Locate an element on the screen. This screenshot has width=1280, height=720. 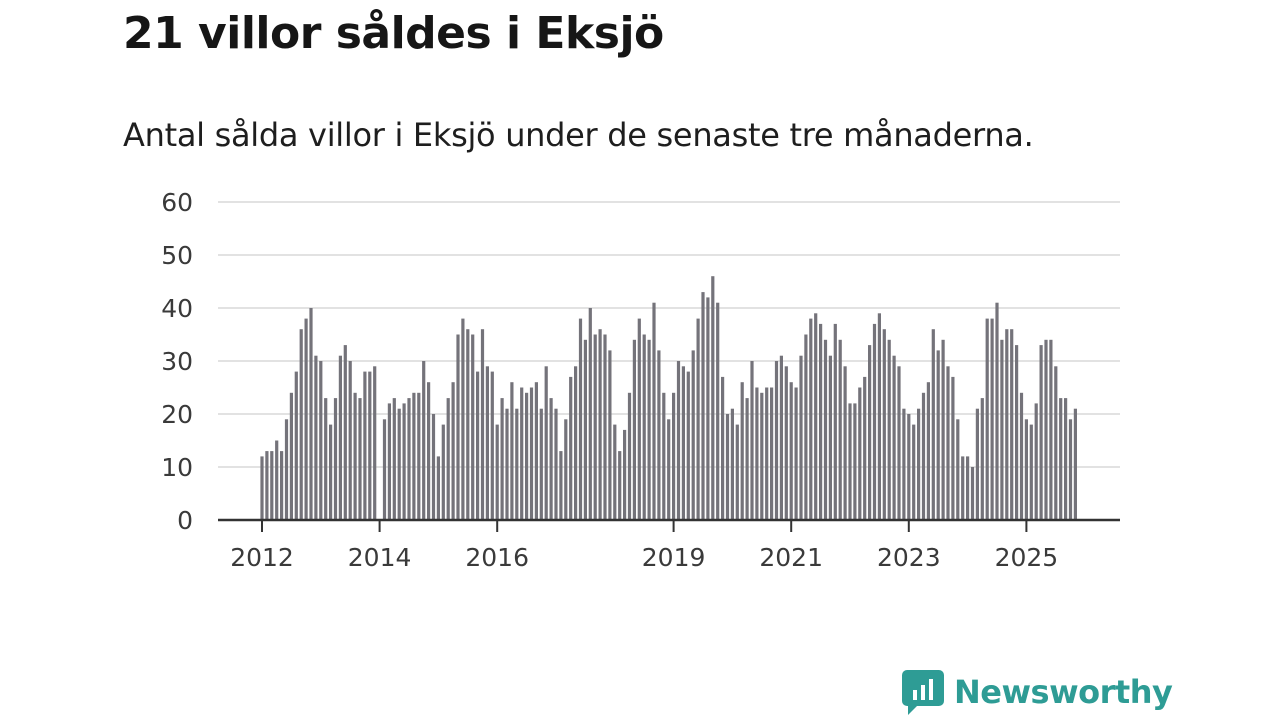
x-tick-label: 2025 is located at coordinates (1027, 557).